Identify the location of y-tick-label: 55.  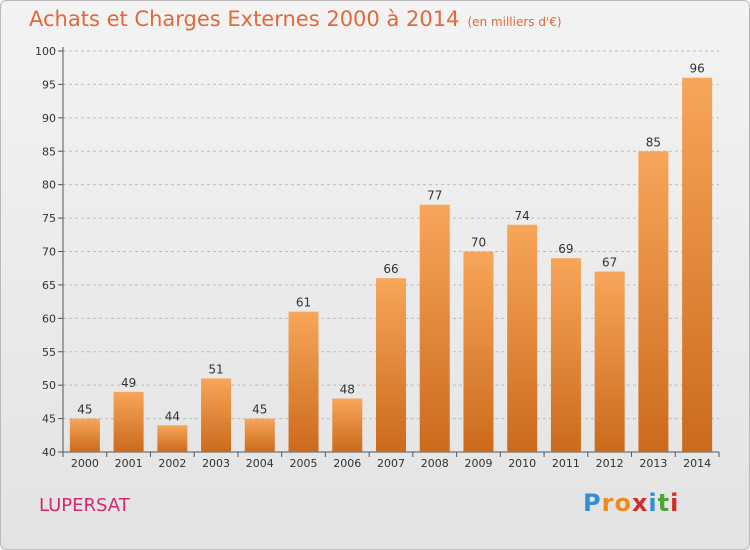
(49, 352).